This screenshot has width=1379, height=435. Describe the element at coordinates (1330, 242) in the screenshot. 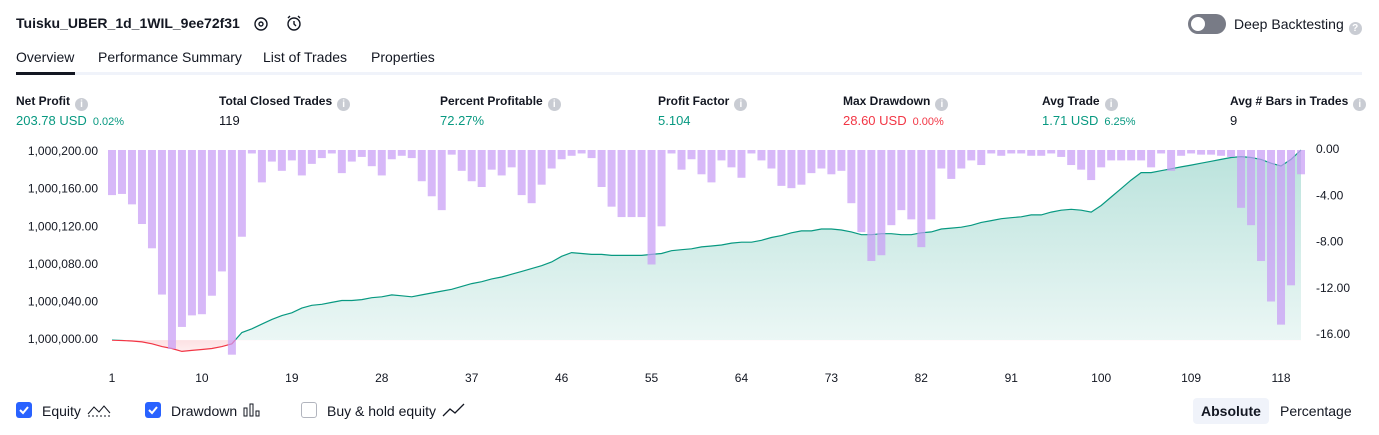

I see `y2-tick-label: -8.00` at that location.